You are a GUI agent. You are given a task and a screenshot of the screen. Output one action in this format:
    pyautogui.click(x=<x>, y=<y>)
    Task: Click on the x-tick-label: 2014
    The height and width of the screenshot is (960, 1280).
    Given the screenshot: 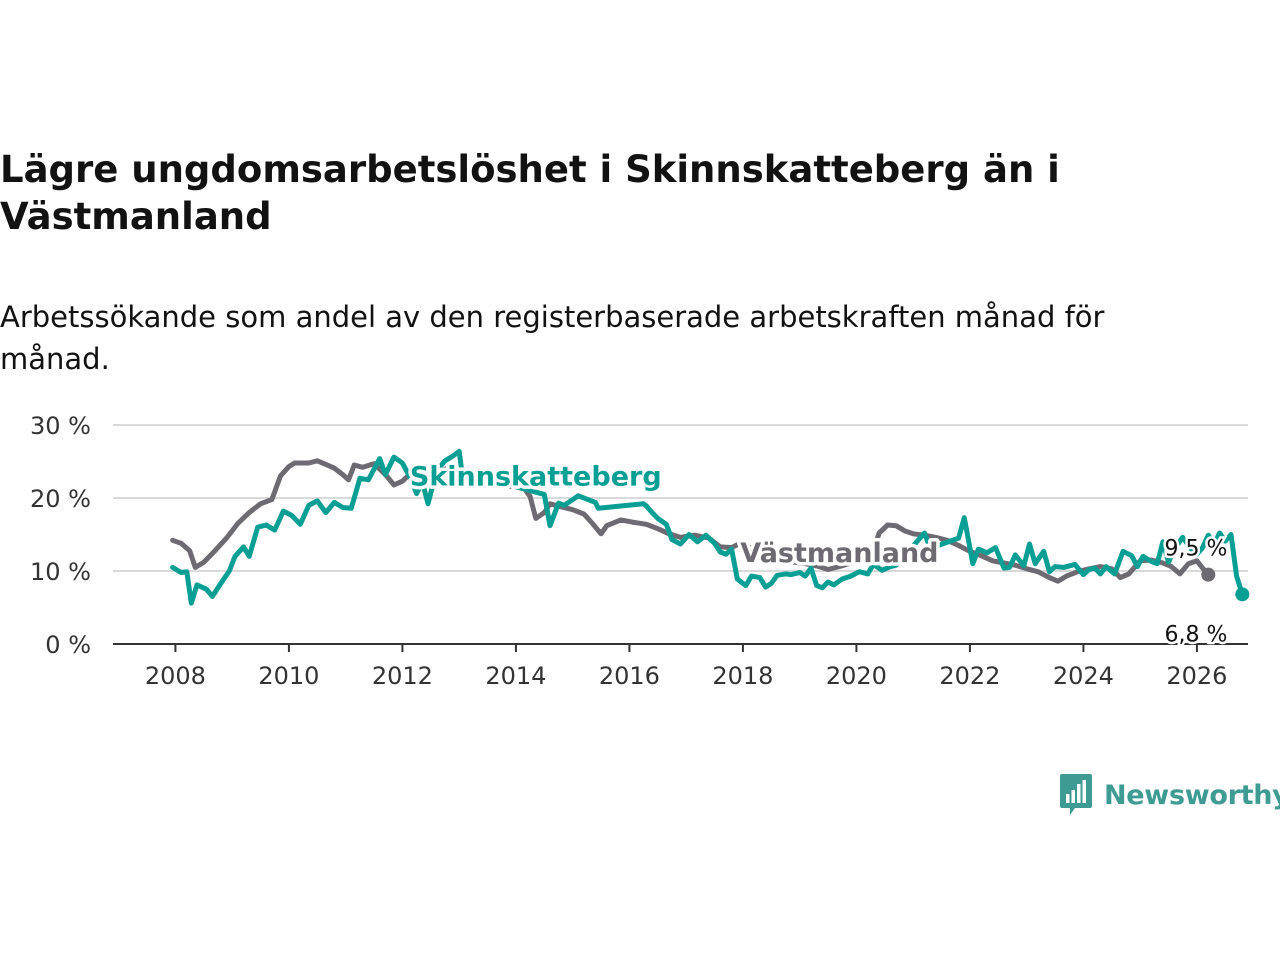 What is the action you would take?
    pyautogui.click(x=515, y=676)
    